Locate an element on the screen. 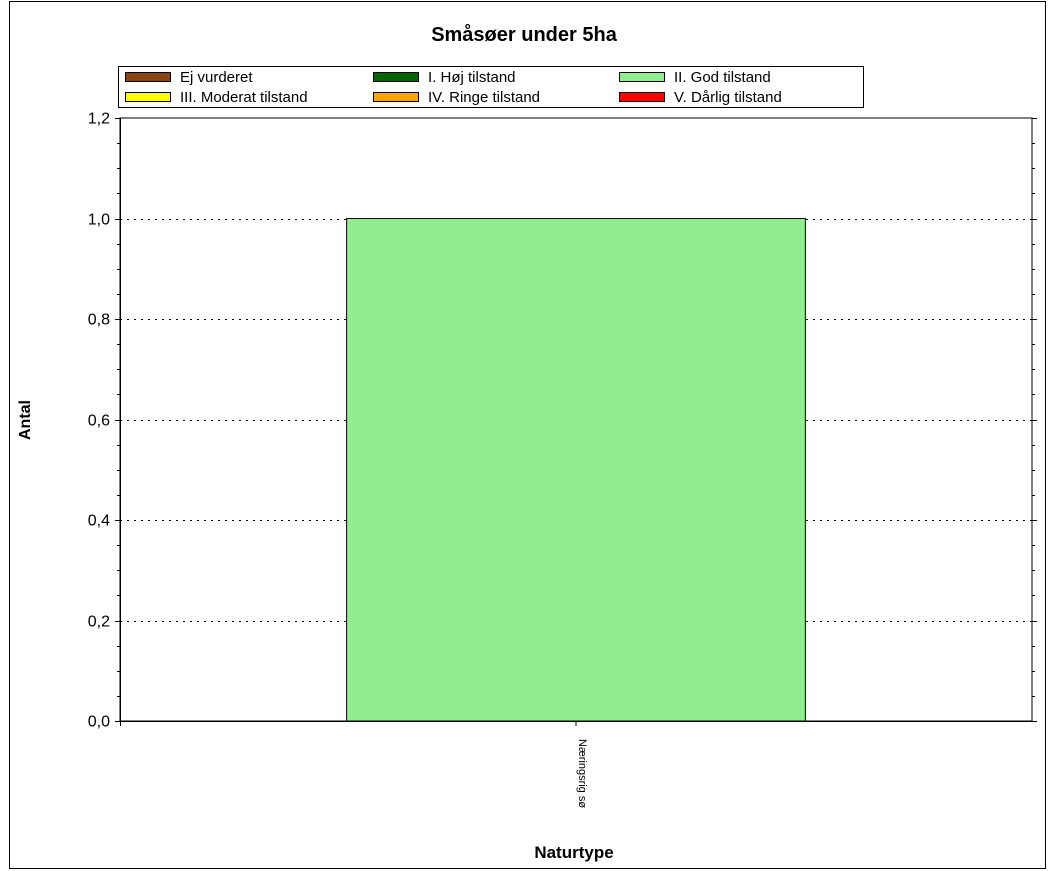  y-tick-label: 0,0 is located at coordinates (99, 722).